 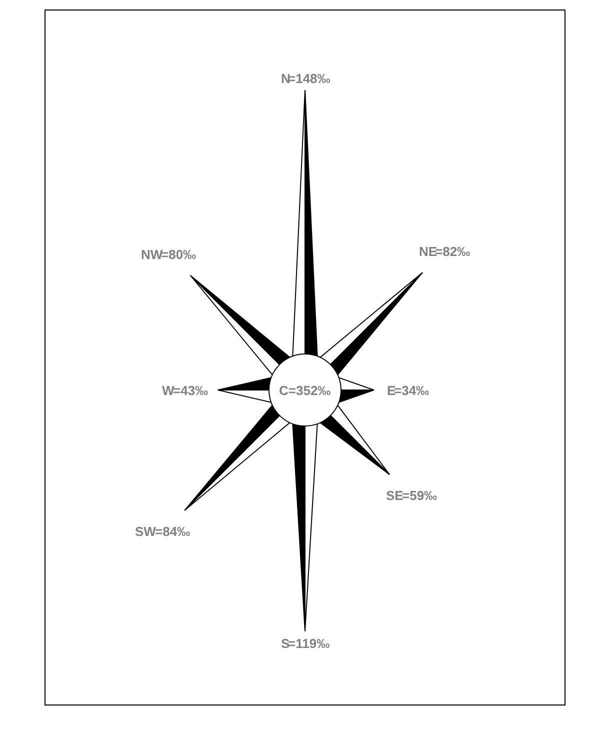 I want to click on data-label: =148‰, so click(x=309, y=78).